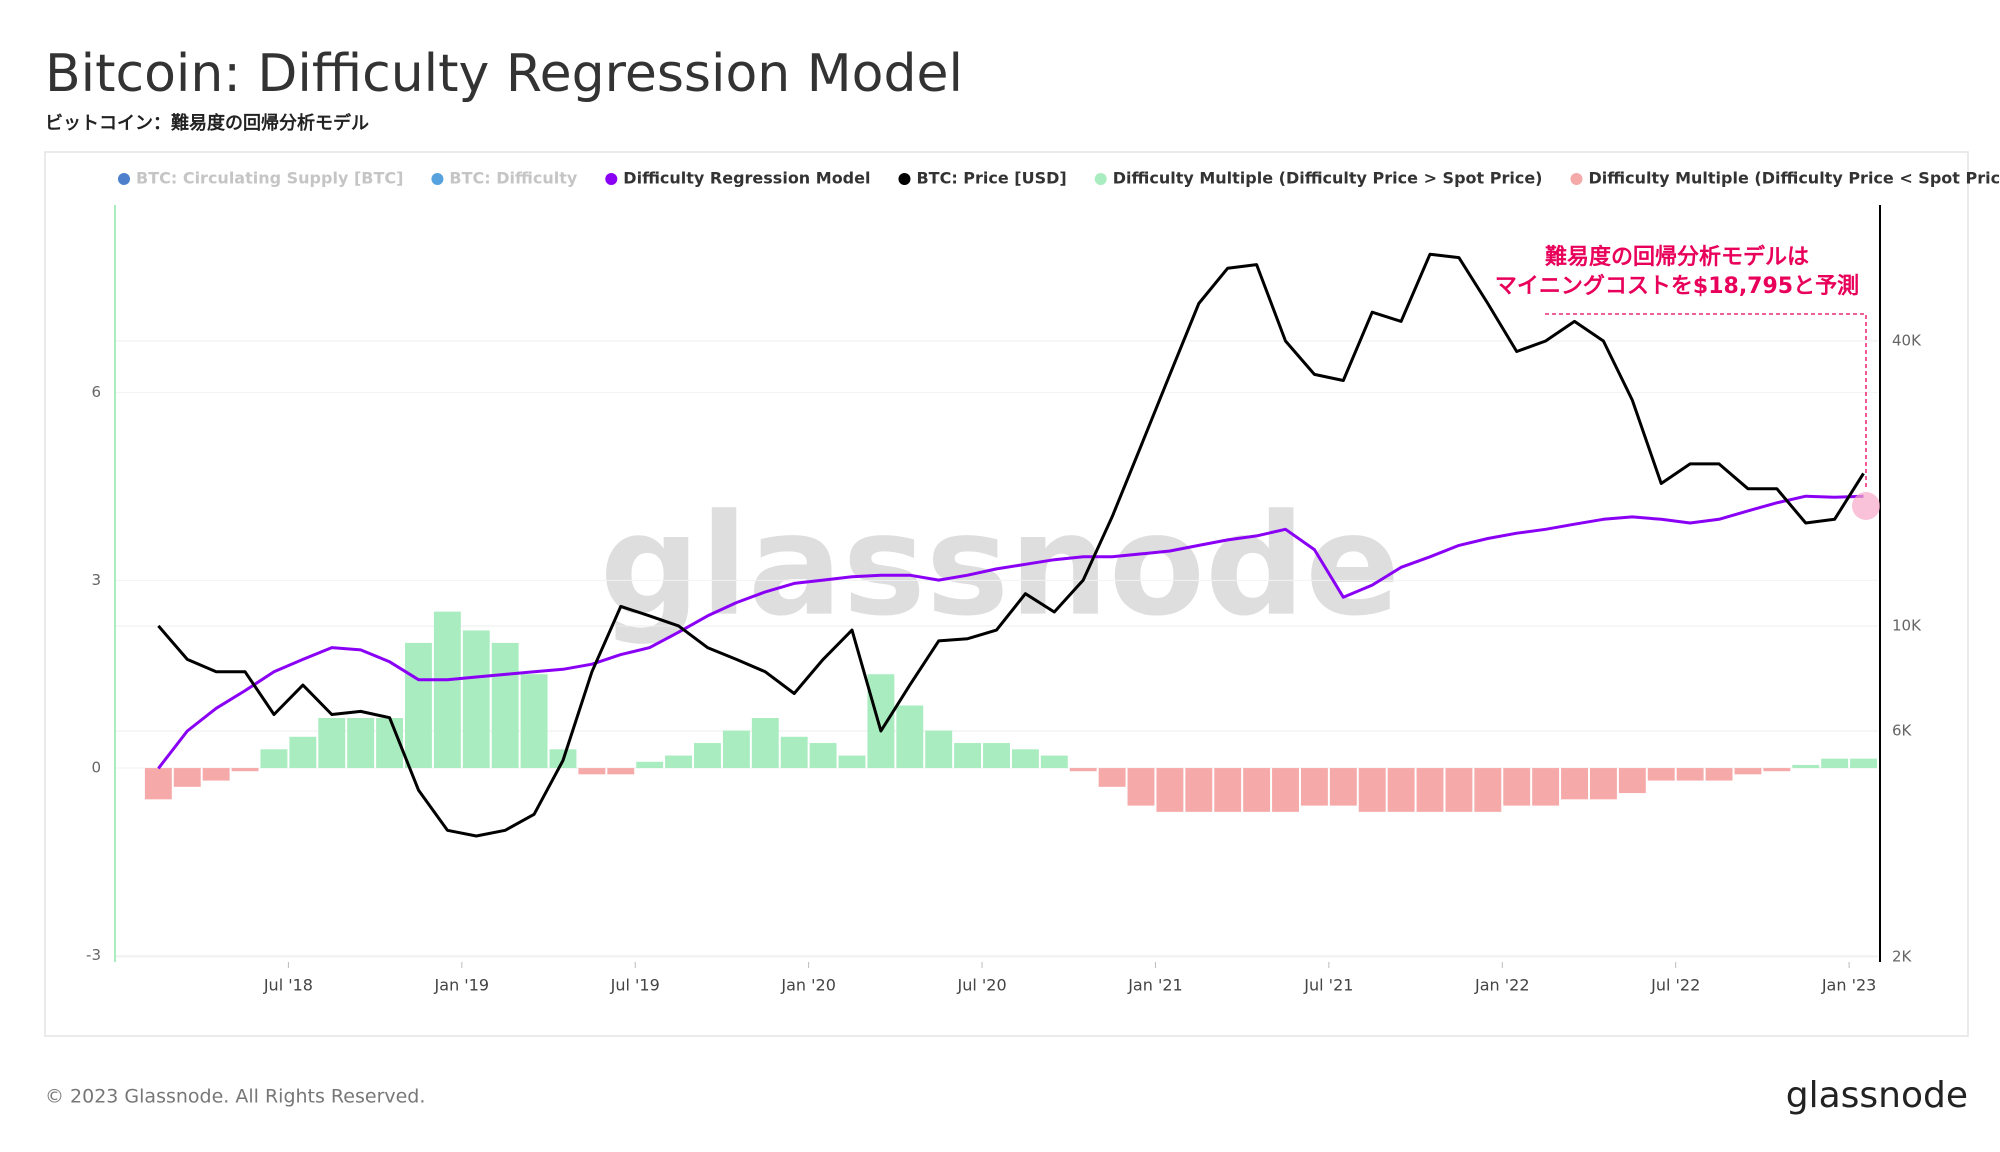  What do you see at coordinates (1706, 401) in the screenshot?
I see `annotation-pointer` at bounding box center [1706, 401].